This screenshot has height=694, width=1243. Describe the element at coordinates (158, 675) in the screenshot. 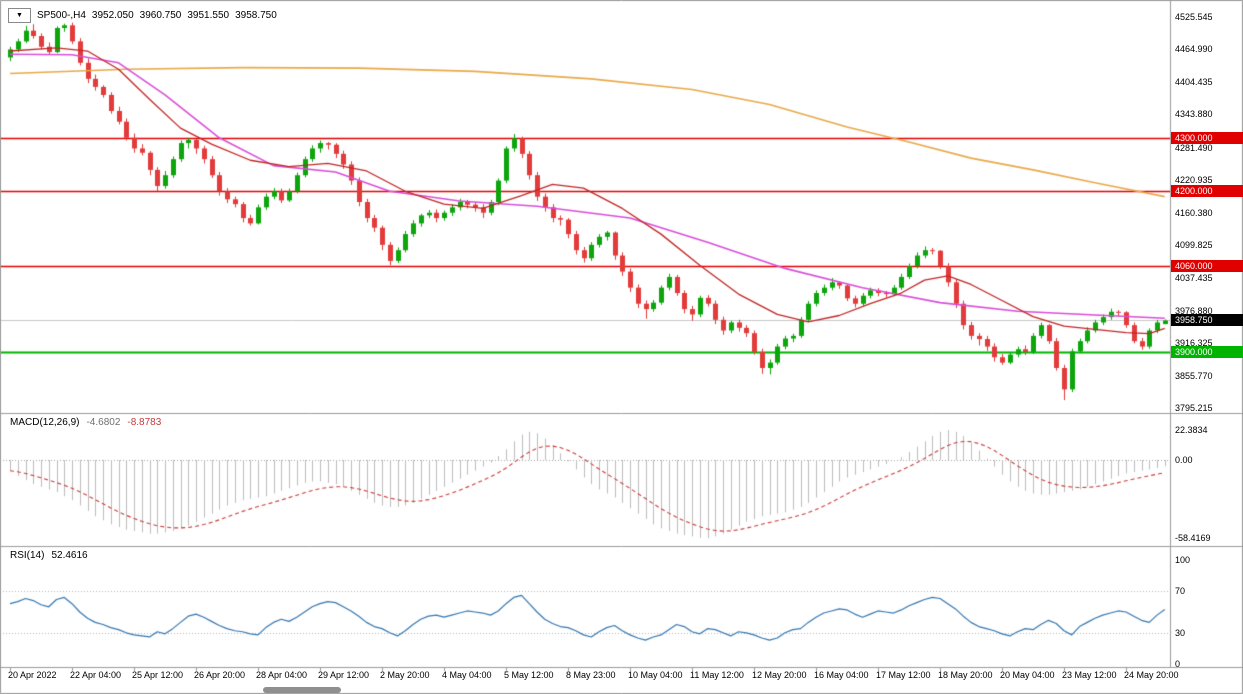

I see `time-axis-label: 25 Apr 12:00` at that location.